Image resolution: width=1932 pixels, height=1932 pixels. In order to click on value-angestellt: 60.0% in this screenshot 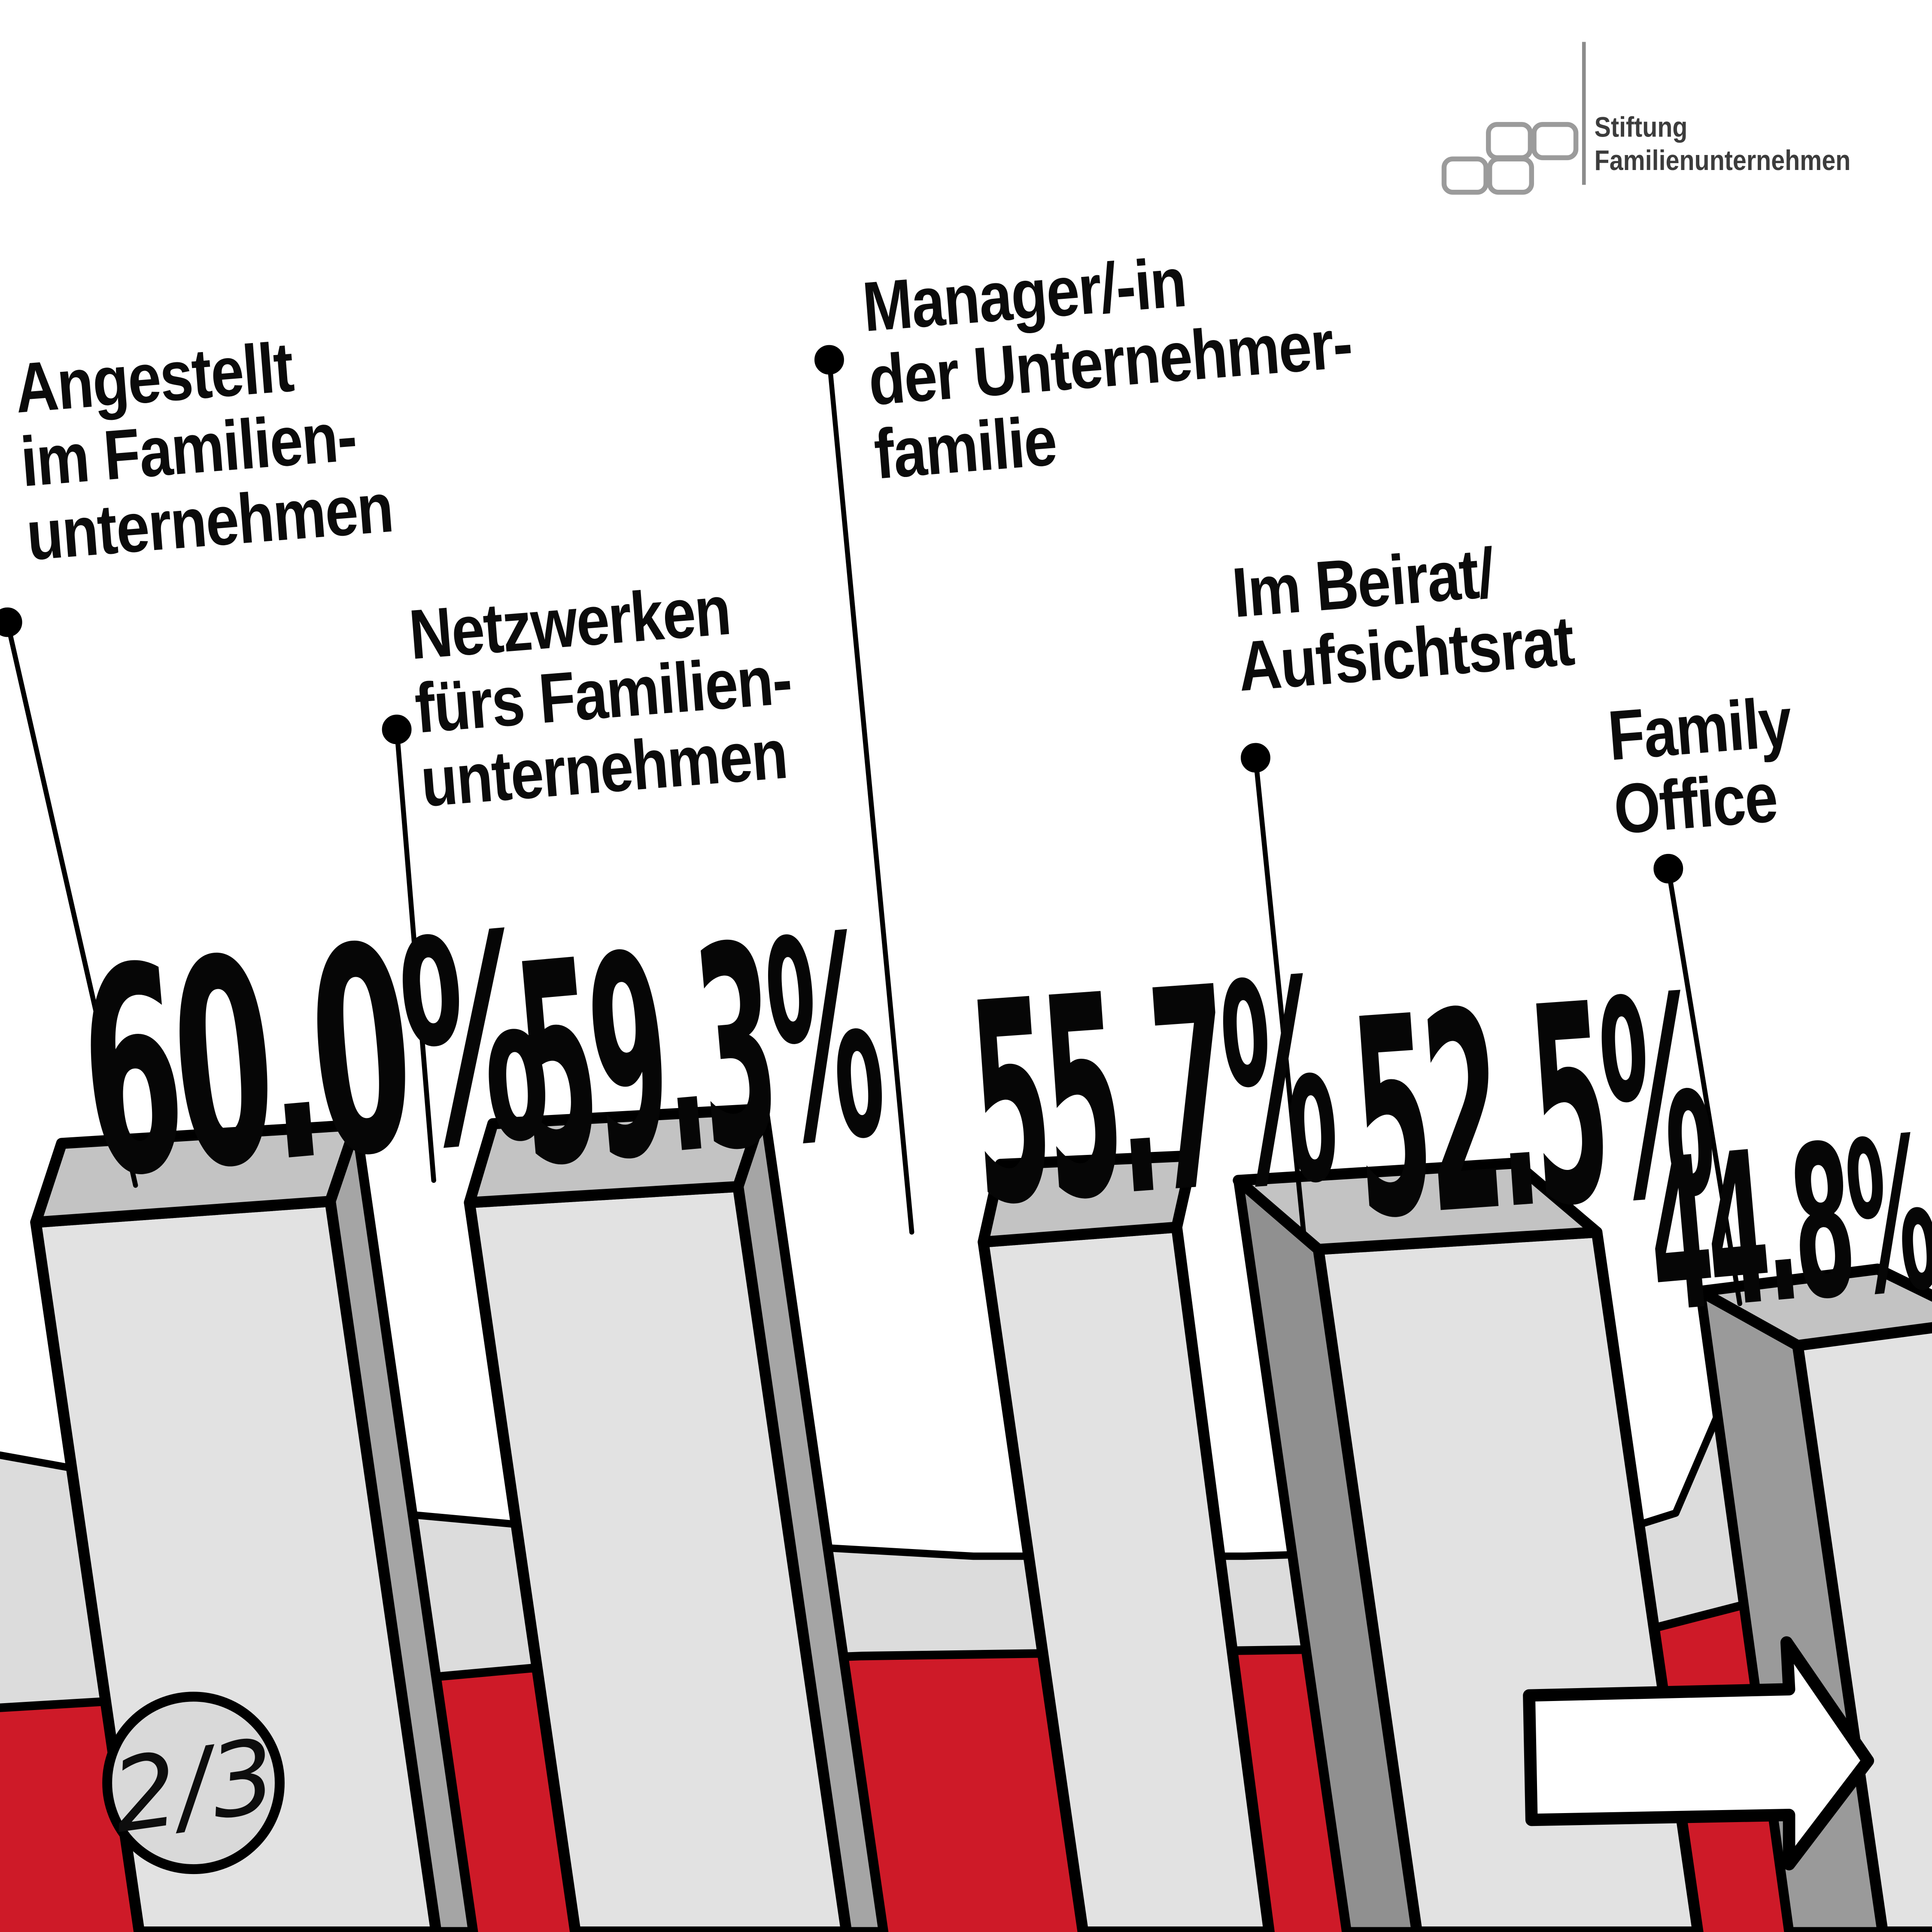, I will do `click(311, 1058)`.